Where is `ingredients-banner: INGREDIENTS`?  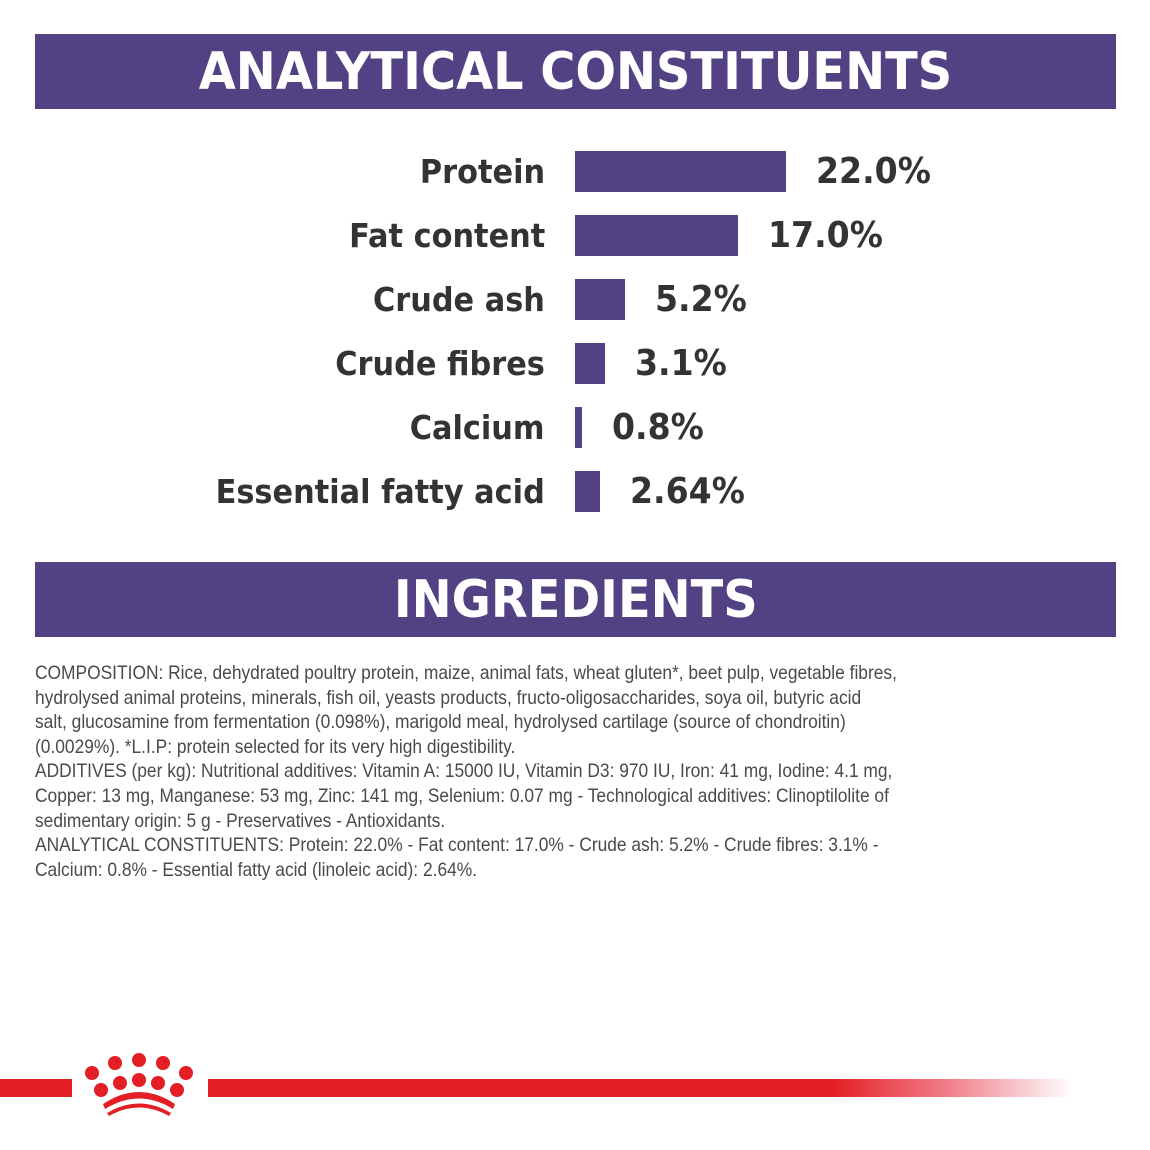 ingredients-banner: INGREDIENTS is located at coordinates (575, 599).